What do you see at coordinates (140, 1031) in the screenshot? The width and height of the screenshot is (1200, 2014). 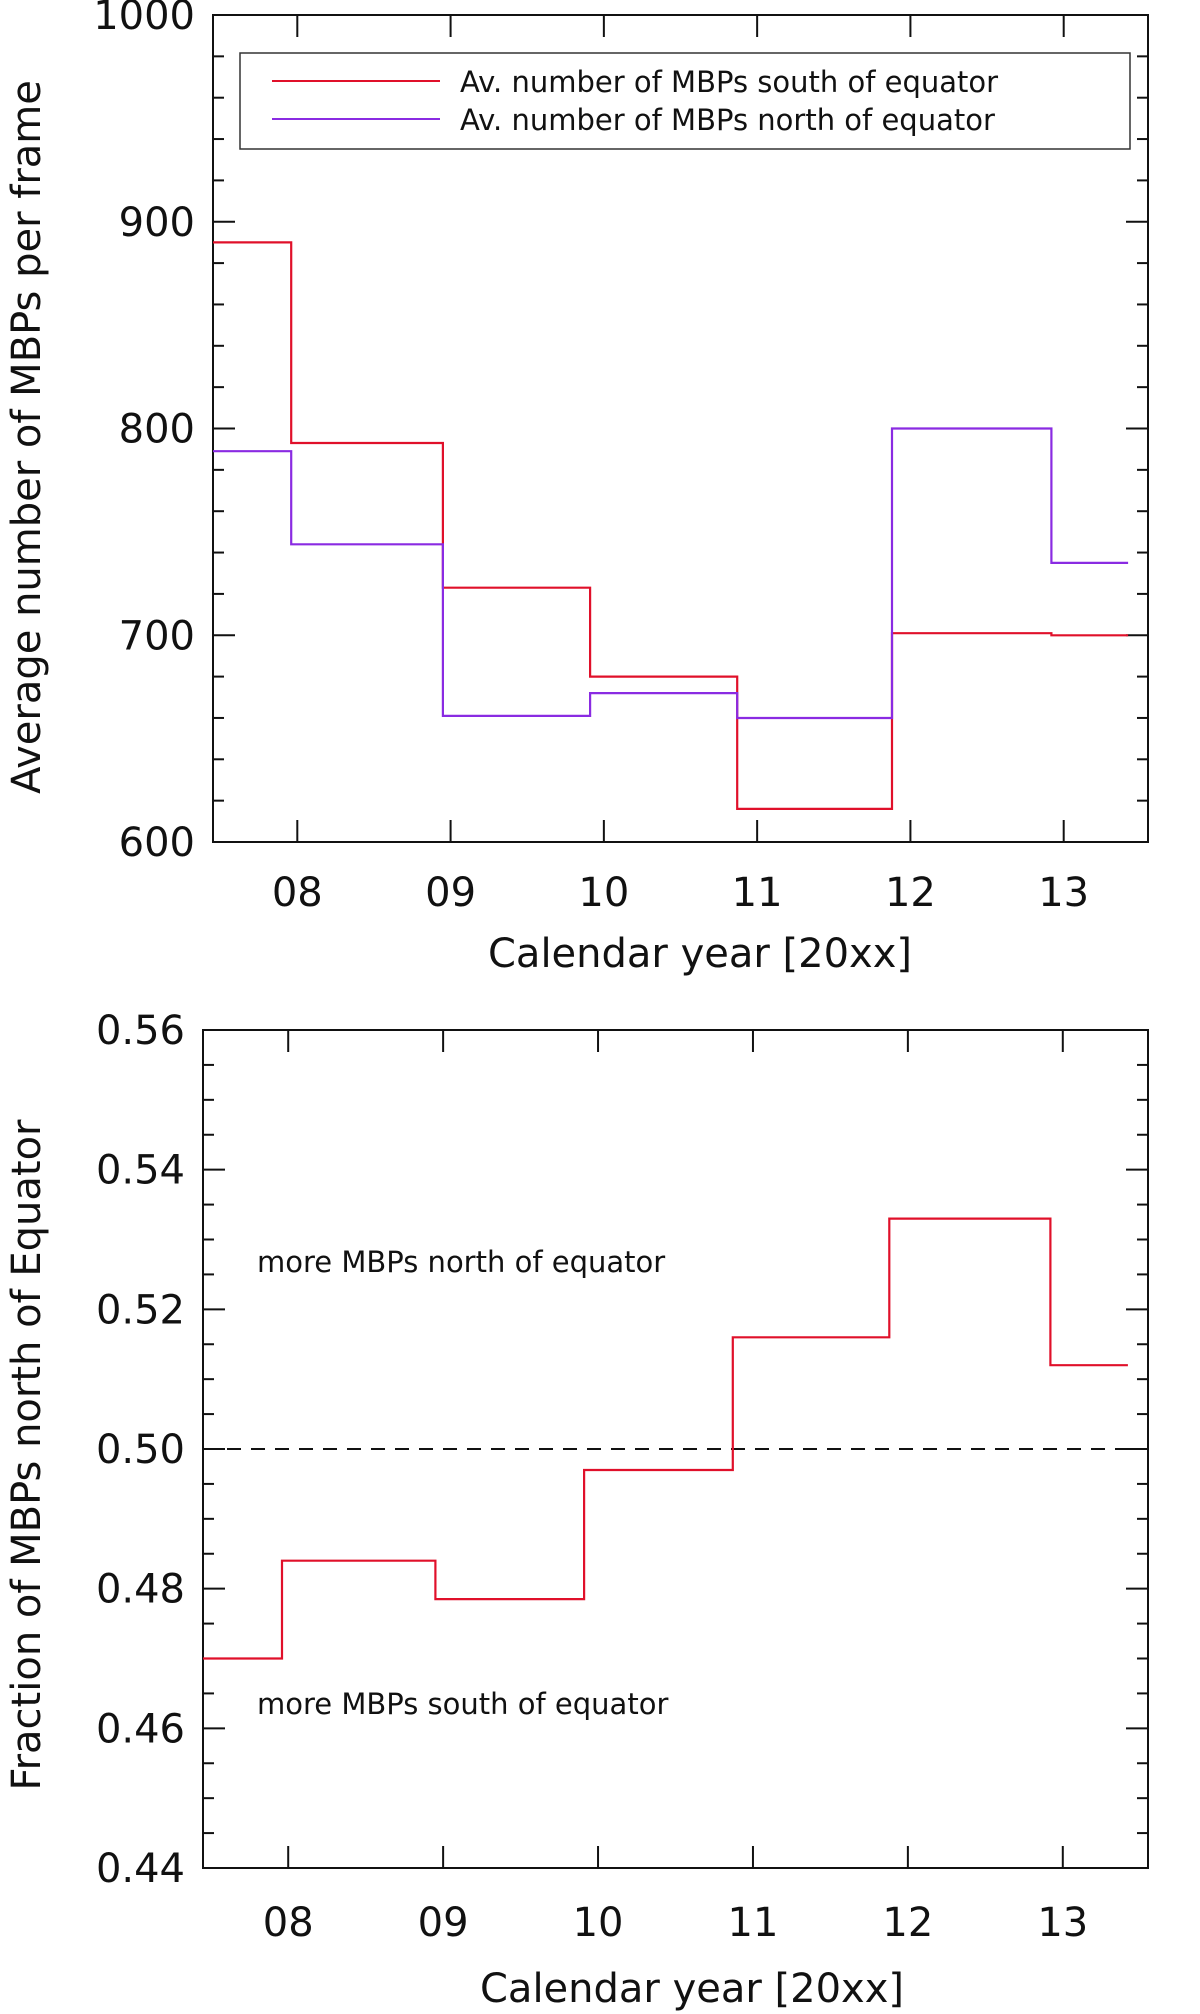 I see `y-tick-label: 0.56` at bounding box center [140, 1031].